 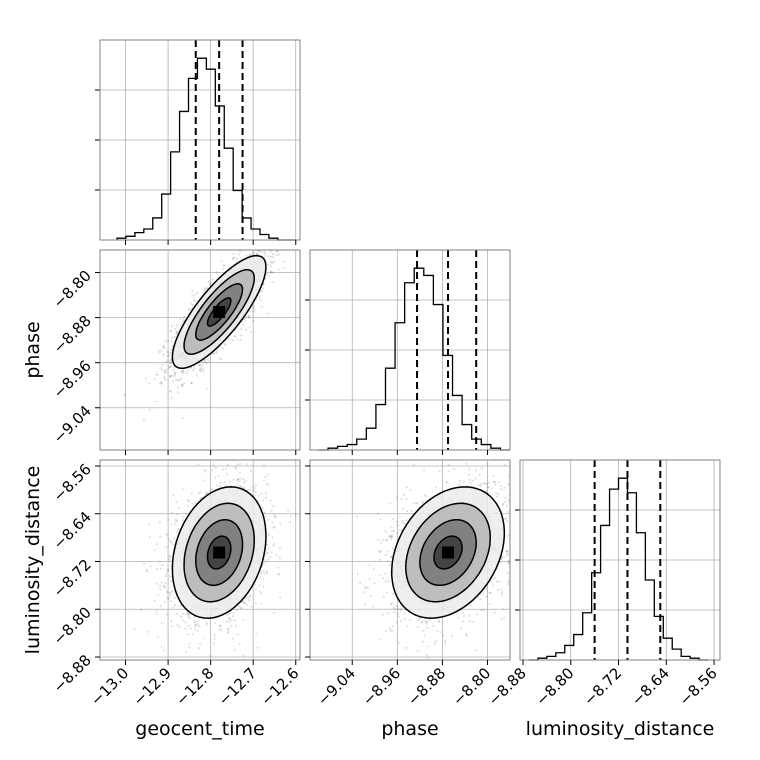 I want to click on contour-line, so click(x=219, y=552).